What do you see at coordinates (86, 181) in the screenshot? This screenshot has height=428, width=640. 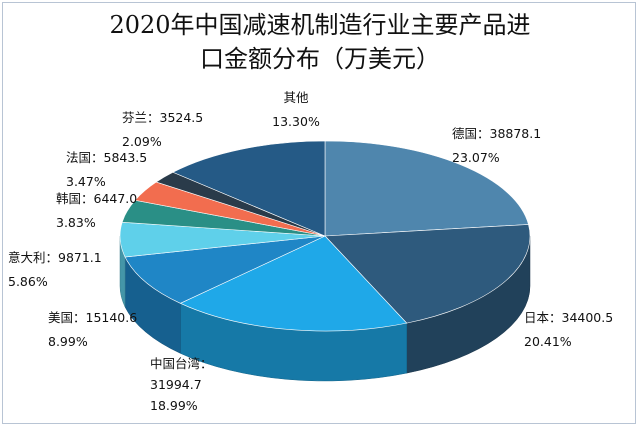 I see `data-label-percent-6: 3.47%` at bounding box center [86, 181].